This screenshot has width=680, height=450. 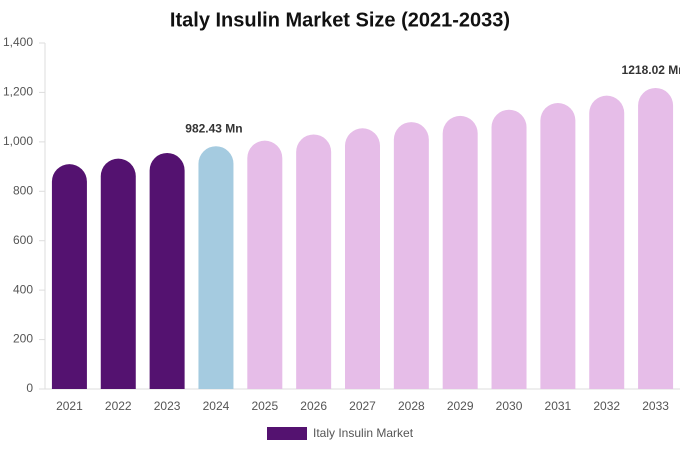 I want to click on y-tick-label: 0, so click(x=29, y=388).